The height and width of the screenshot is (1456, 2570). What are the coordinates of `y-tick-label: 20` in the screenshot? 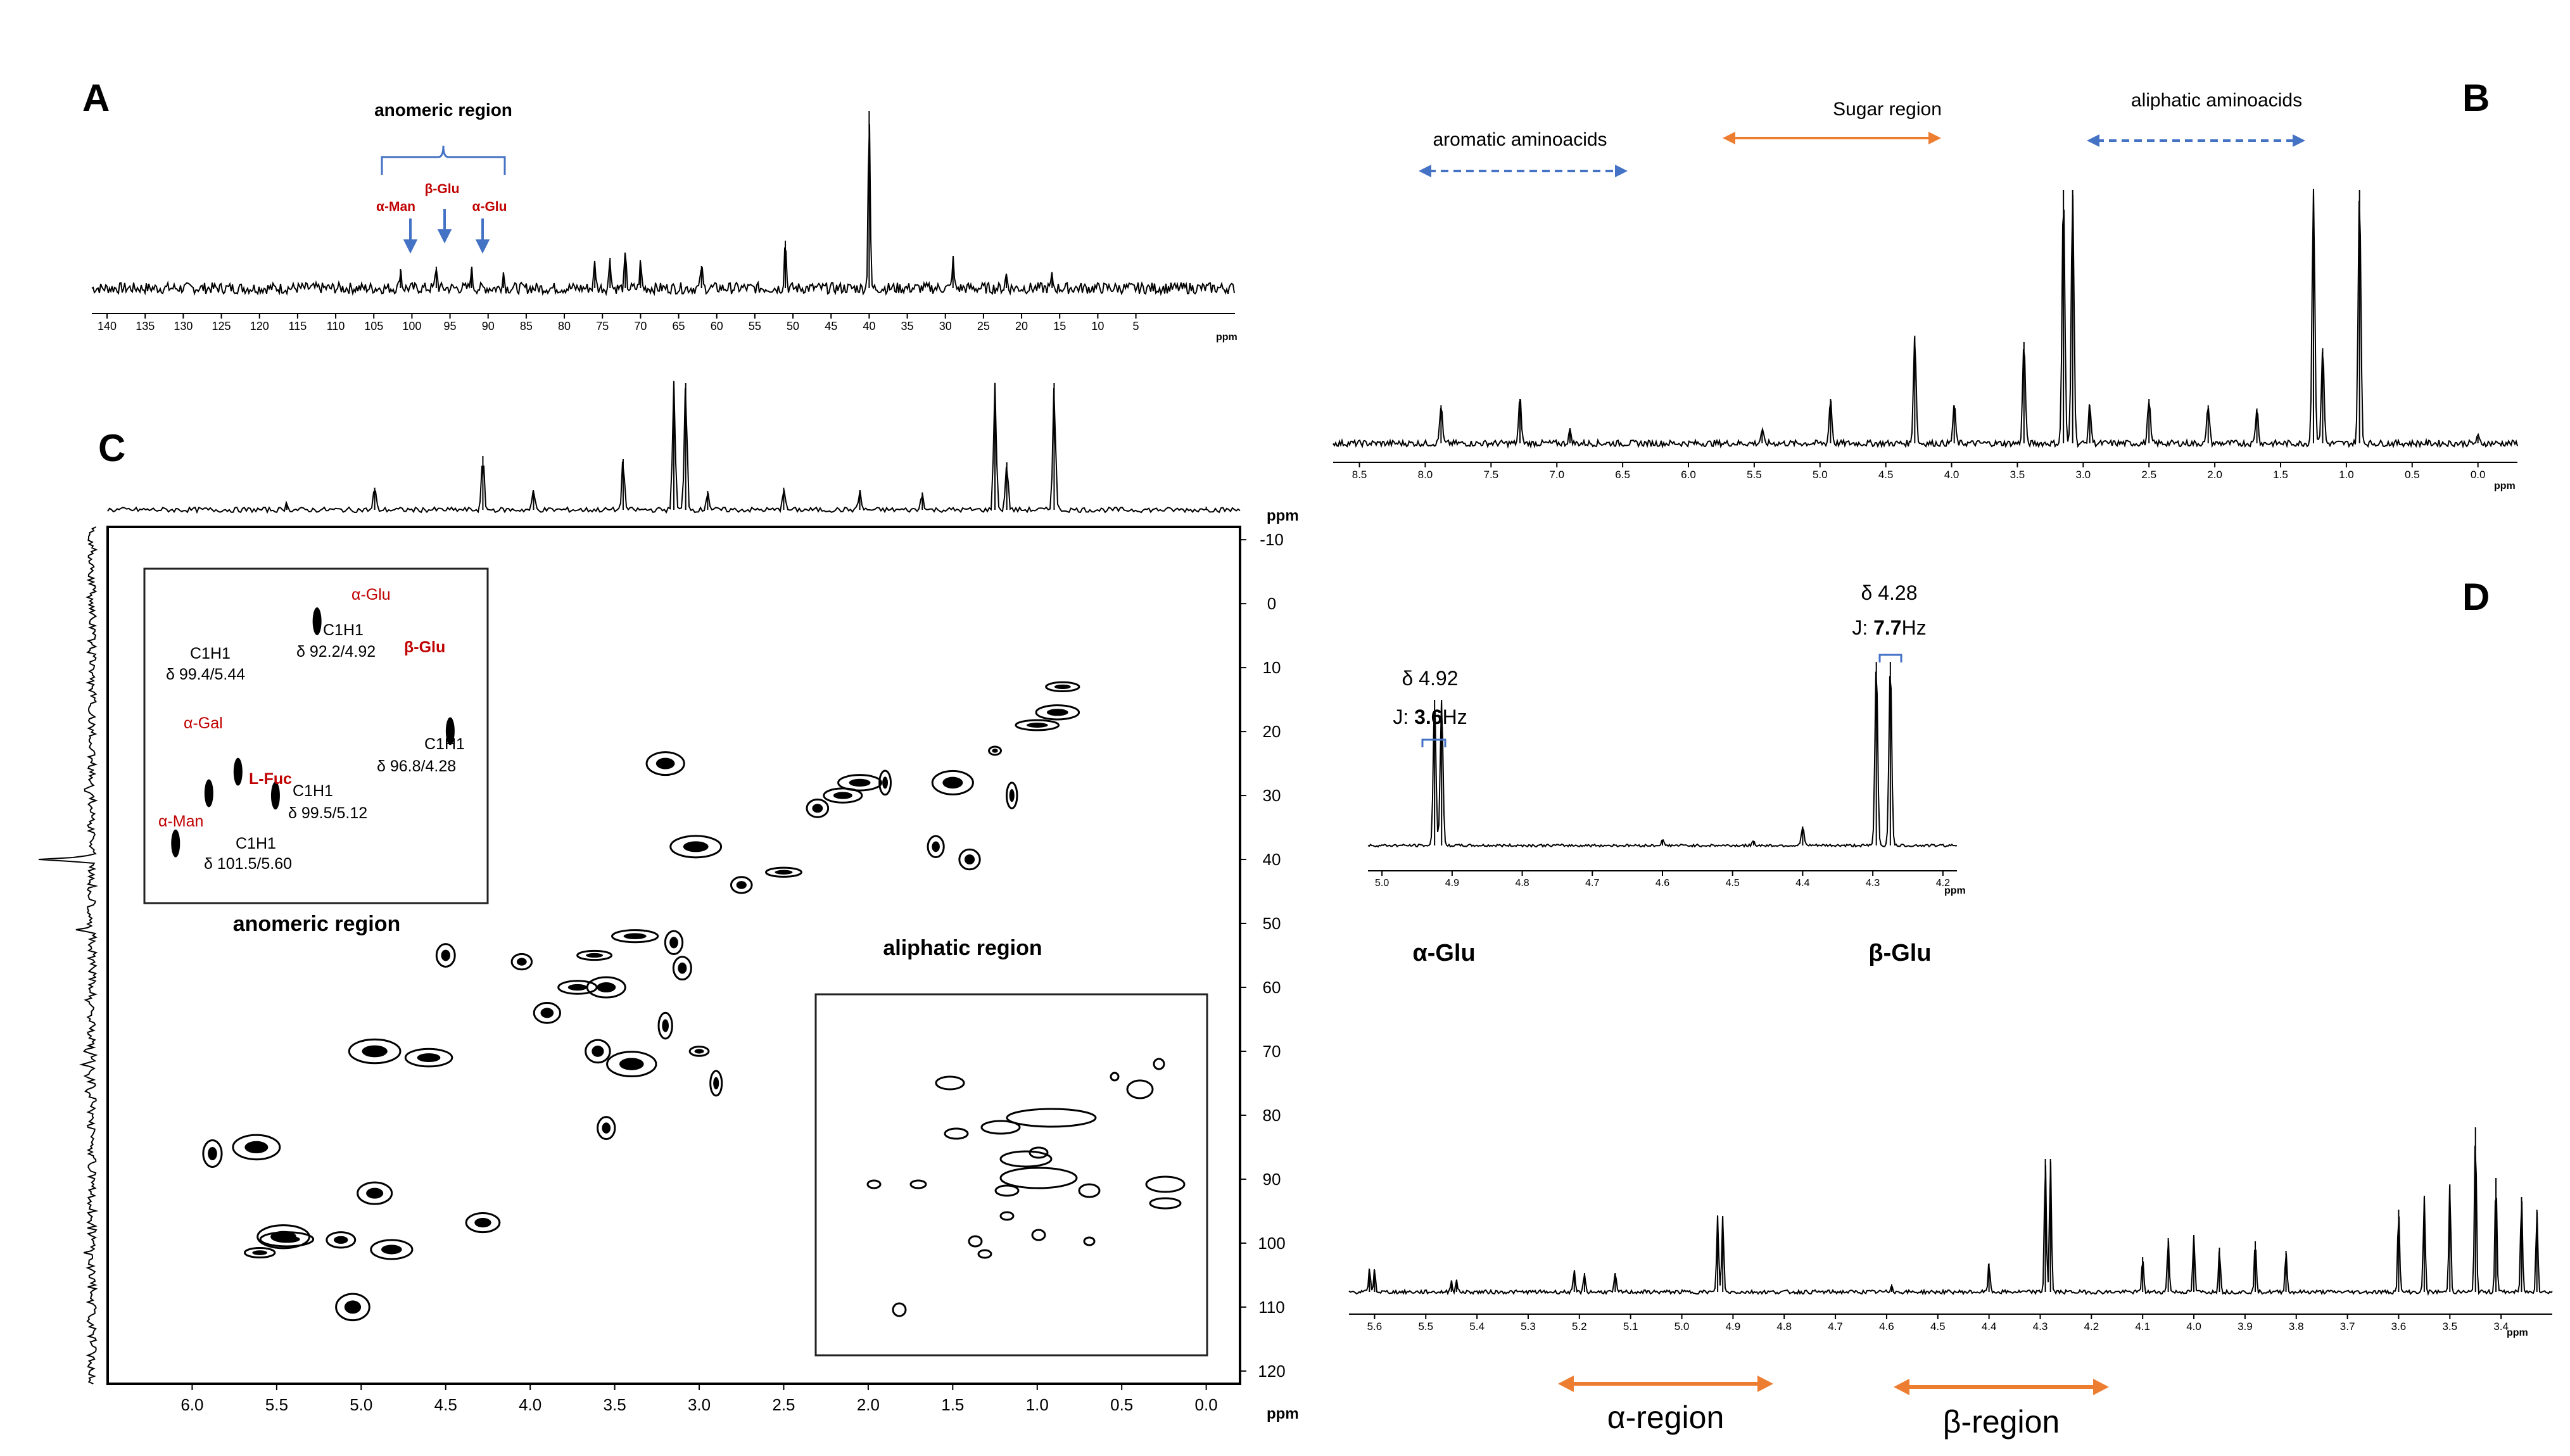 It's located at (1272, 731).